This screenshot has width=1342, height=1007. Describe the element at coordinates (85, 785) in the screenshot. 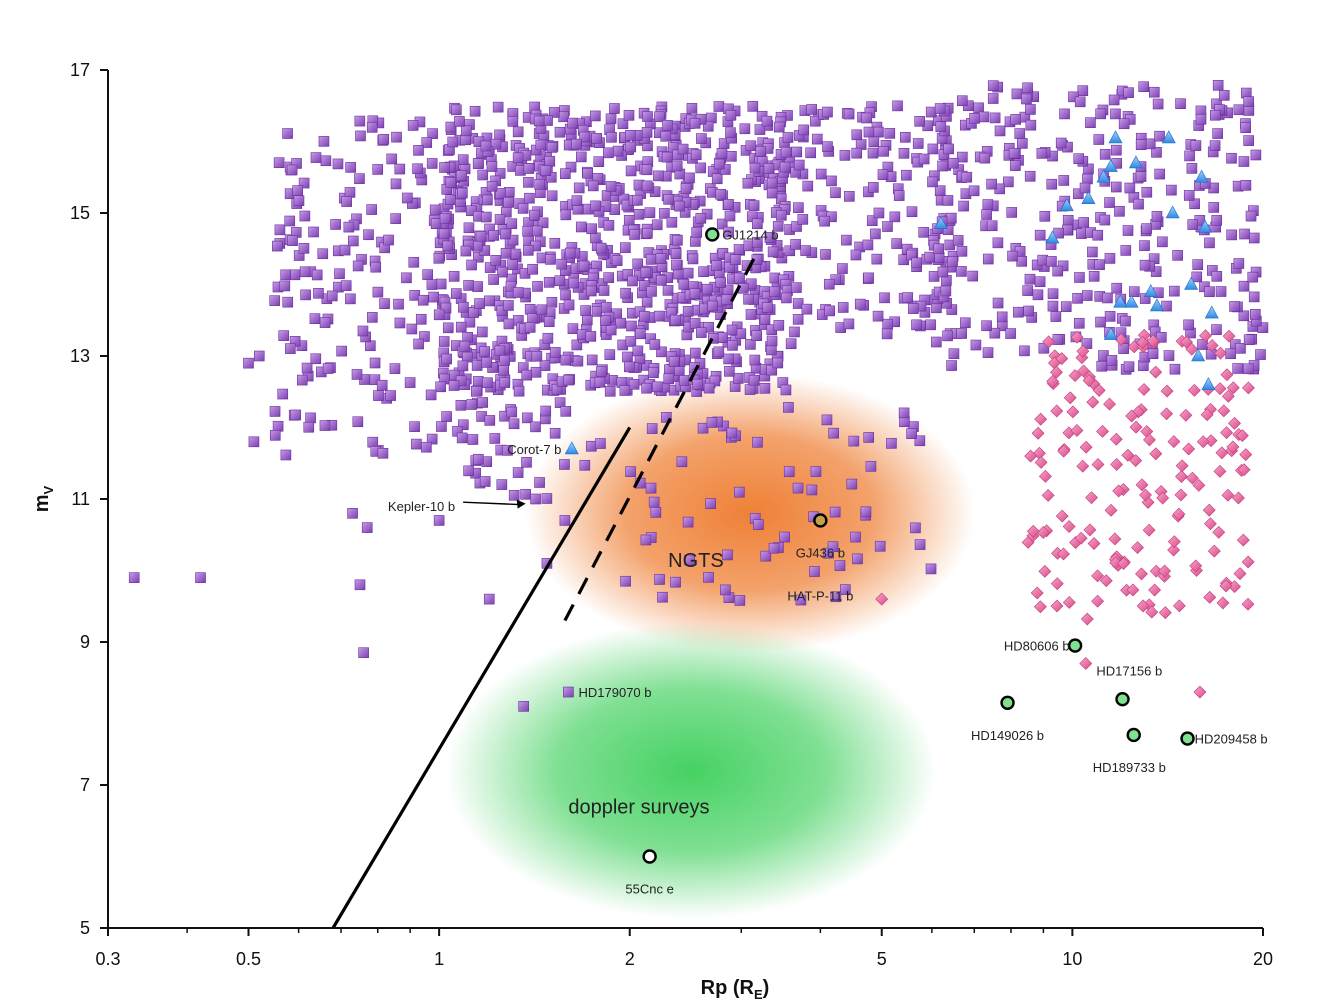

I see `y-tick-label: 7` at that location.